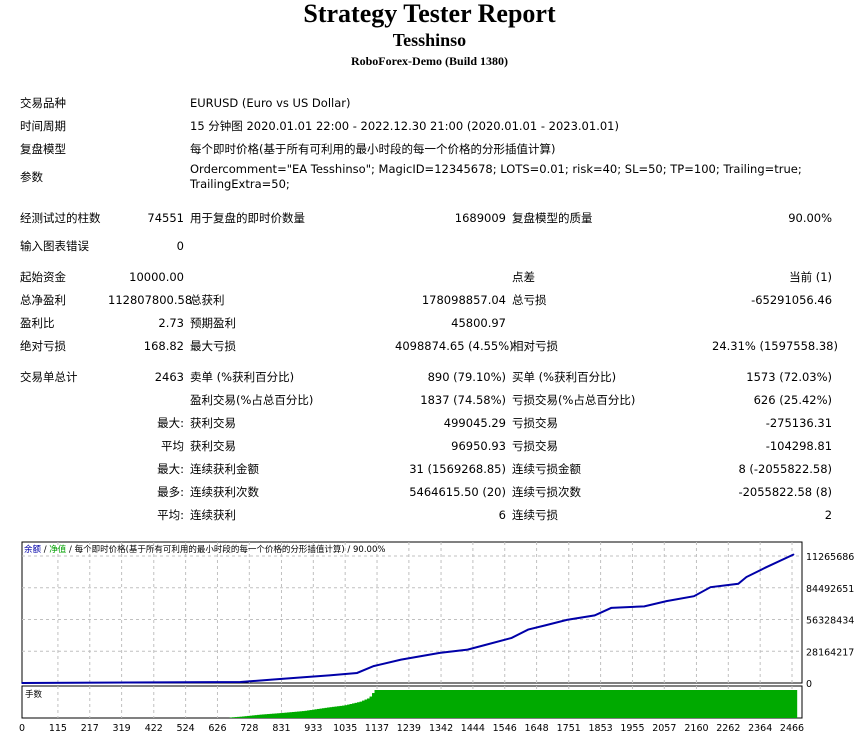 The image size is (859, 740). Describe the element at coordinates (213, 445) in the screenshot. I see `stat-label: 获利交易` at that location.